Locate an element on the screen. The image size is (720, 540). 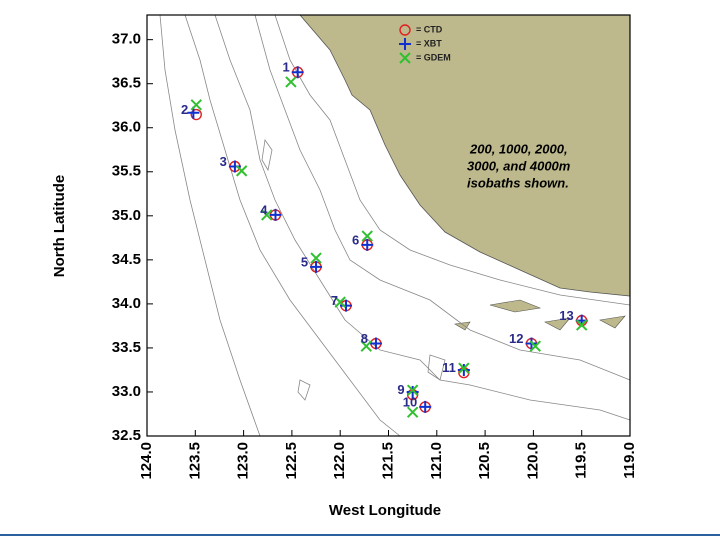
y-axis-label: North Latitude is located at coordinates (59, 226).